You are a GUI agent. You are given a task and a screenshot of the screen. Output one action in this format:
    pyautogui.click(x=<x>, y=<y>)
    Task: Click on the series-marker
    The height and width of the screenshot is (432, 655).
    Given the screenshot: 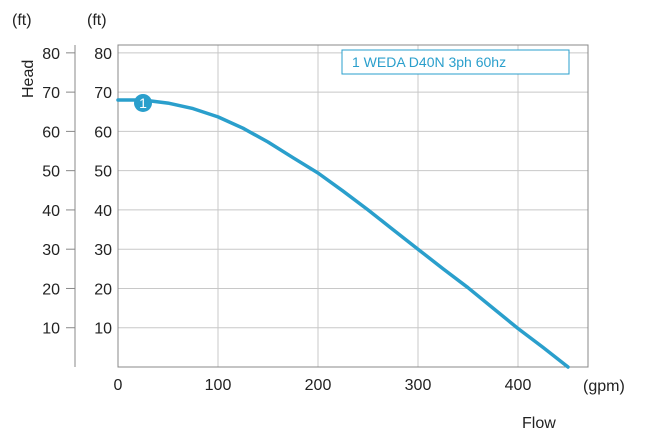 What is the action you would take?
    pyautogui.click(x=143, y=102)
    